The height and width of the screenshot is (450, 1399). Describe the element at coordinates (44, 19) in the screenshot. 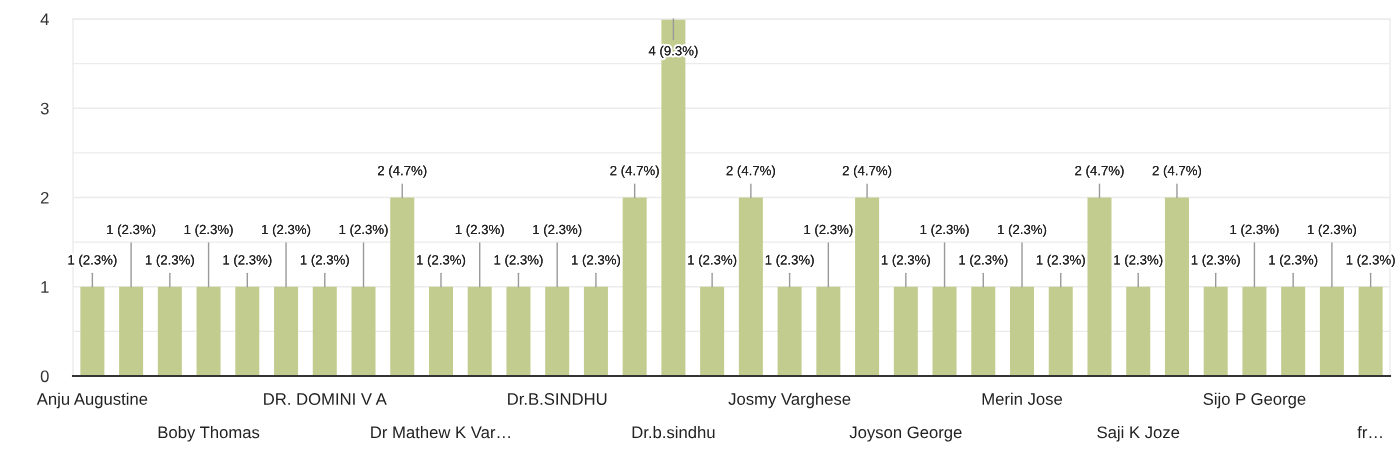

I see `y-tick-label: 4` at that location.